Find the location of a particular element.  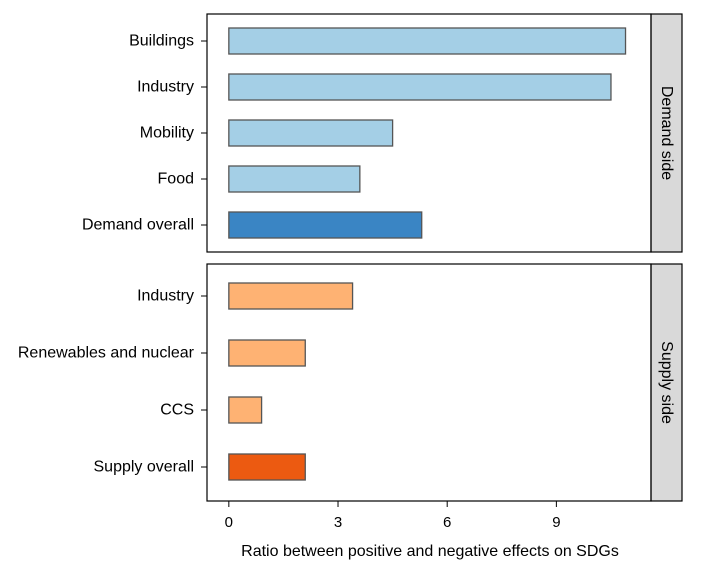

strip-label-supply-side: Supply side is located at coordinates (666, 382).